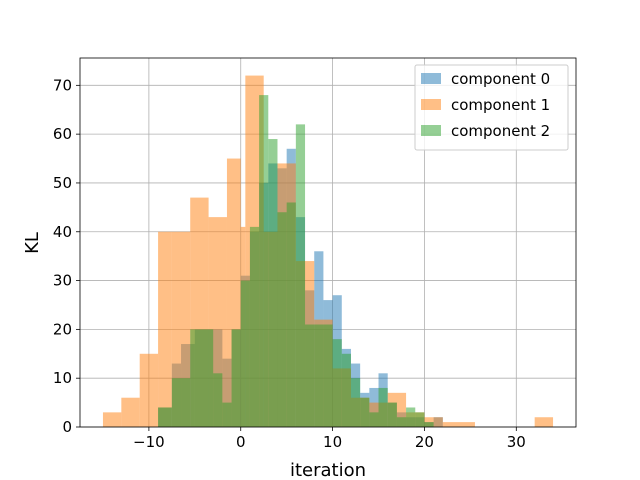 The image size is (640, 480). What do you see at coordinates (241, 442) in the screenshot?
I see `x-tick-label: 0` at bounding box center [241, 442].